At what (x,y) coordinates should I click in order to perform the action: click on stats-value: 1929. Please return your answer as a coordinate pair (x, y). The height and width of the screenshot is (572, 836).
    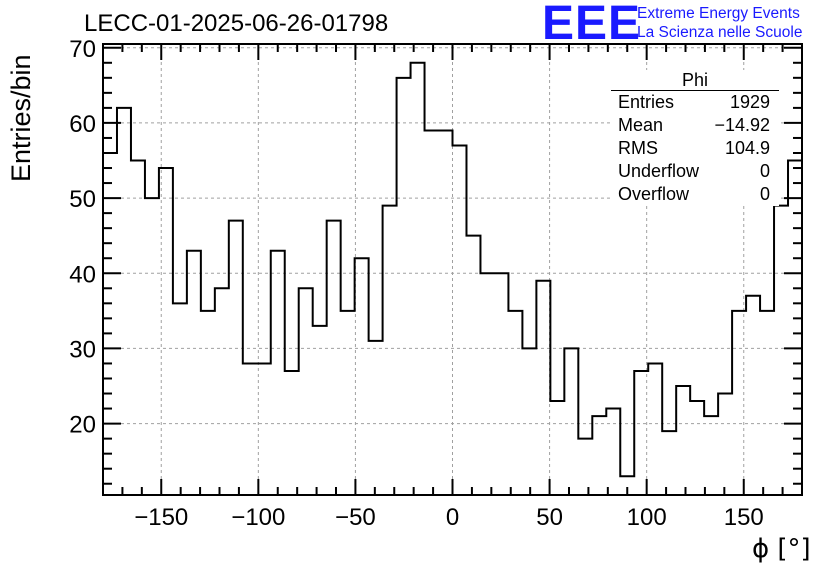
    Looking at the image, I should click on (749, 102).